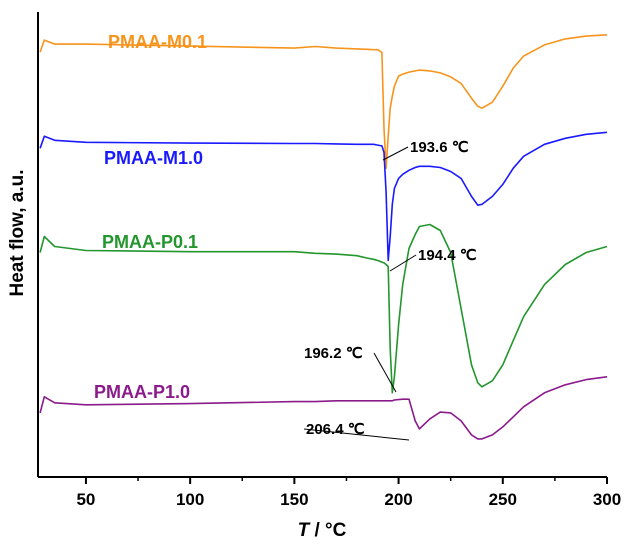 This screenshot has height=544, width=625. What do you see at coordinates (190, 499) in the screenshot?
I see `x-tick-label: 100` at bounding box center [190, 499].